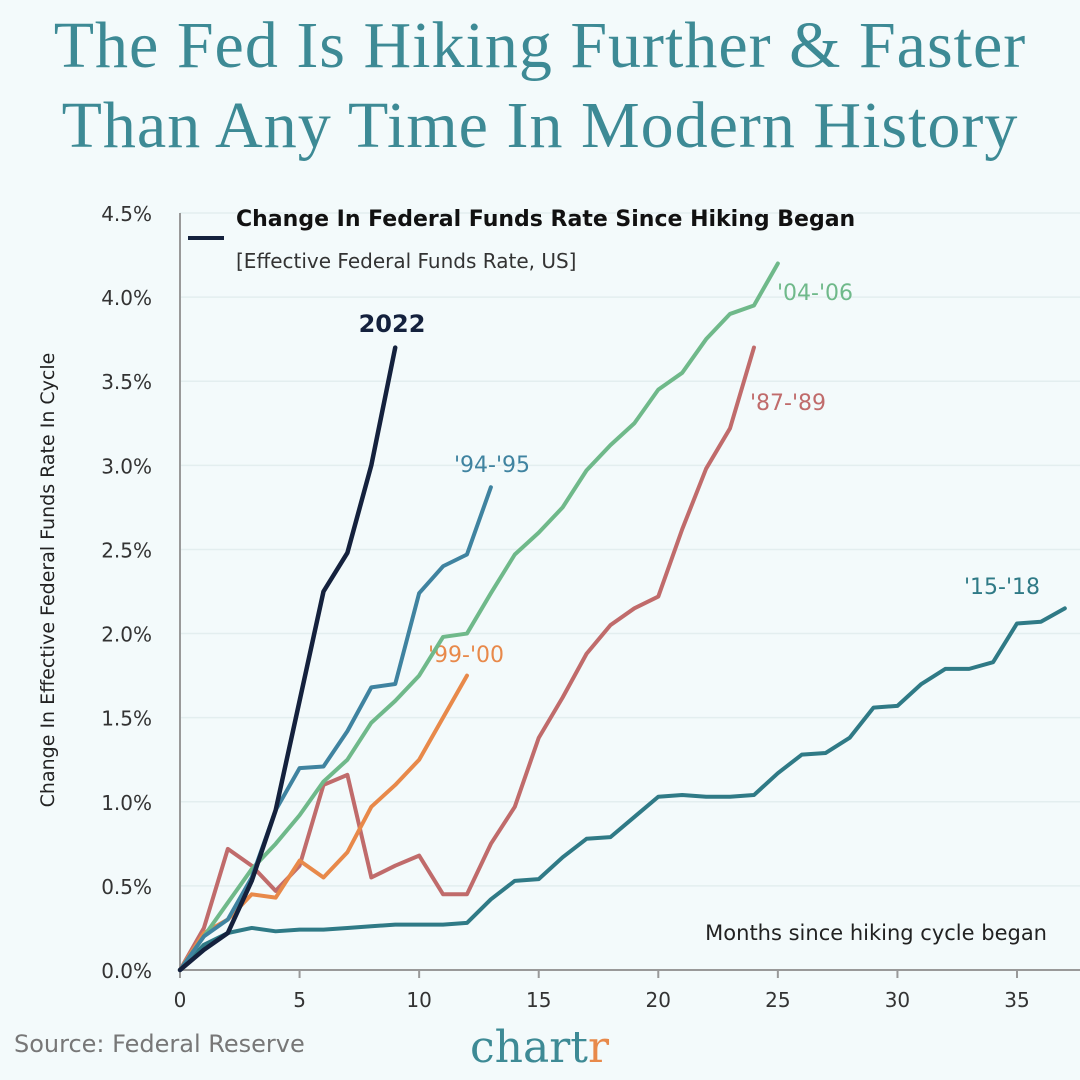  Describe the element at coordinates (159, 1044) in the screenshot. I see `source-note: Source: Federal Reserve` at that location.